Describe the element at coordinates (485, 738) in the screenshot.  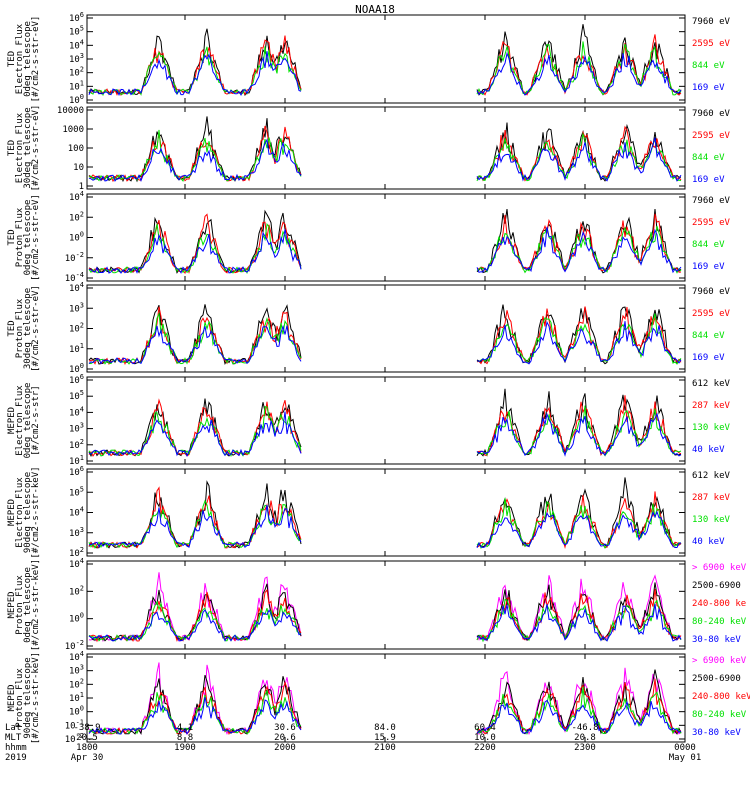
I see `footer-value: 10.0` at that location.